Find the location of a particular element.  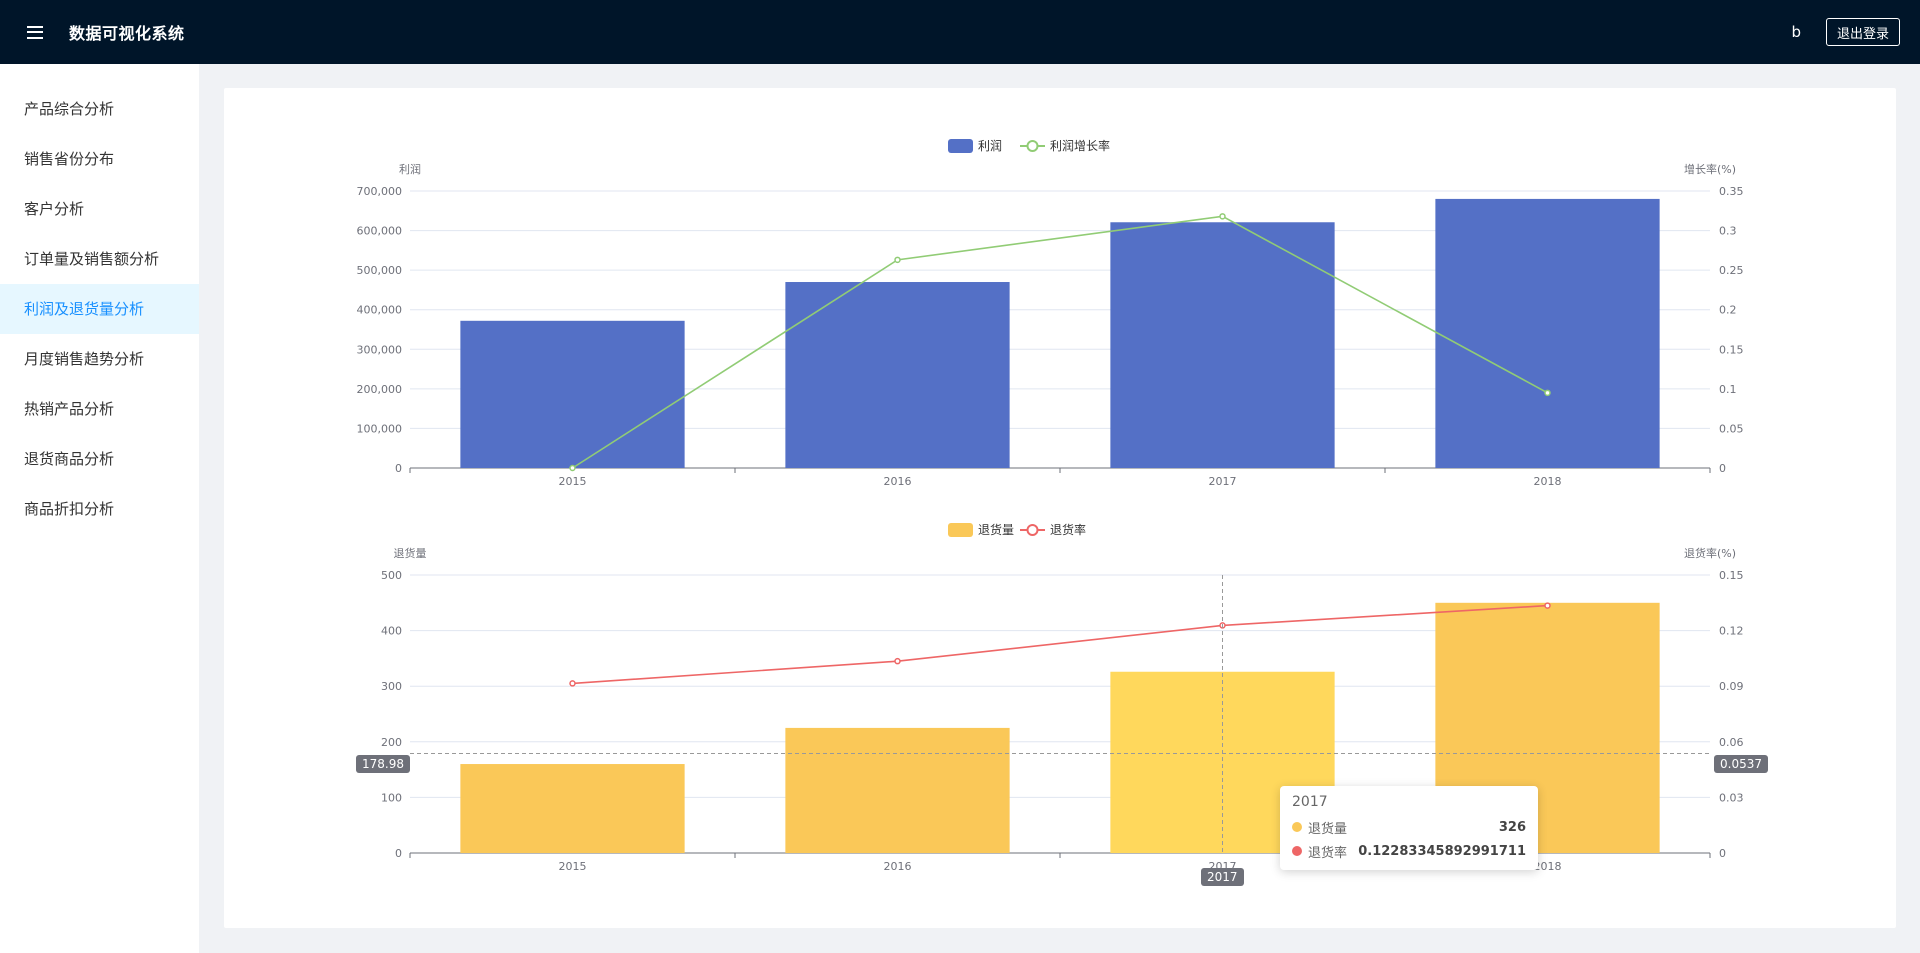

sidebar-item-profit-returns: 利润及退货量分析 is located at coordinates (99, 309).